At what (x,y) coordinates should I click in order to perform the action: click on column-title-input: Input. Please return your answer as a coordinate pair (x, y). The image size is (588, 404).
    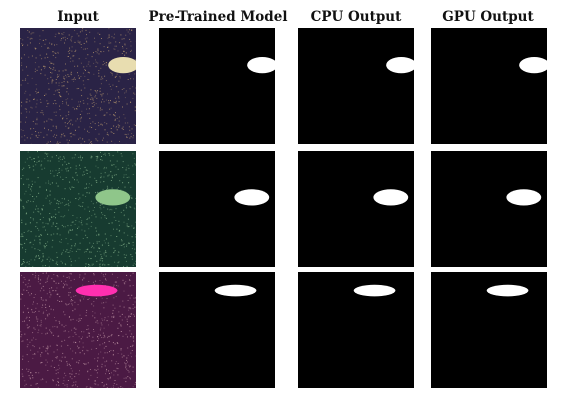
    Looking at the image, I should click on (78, 17).